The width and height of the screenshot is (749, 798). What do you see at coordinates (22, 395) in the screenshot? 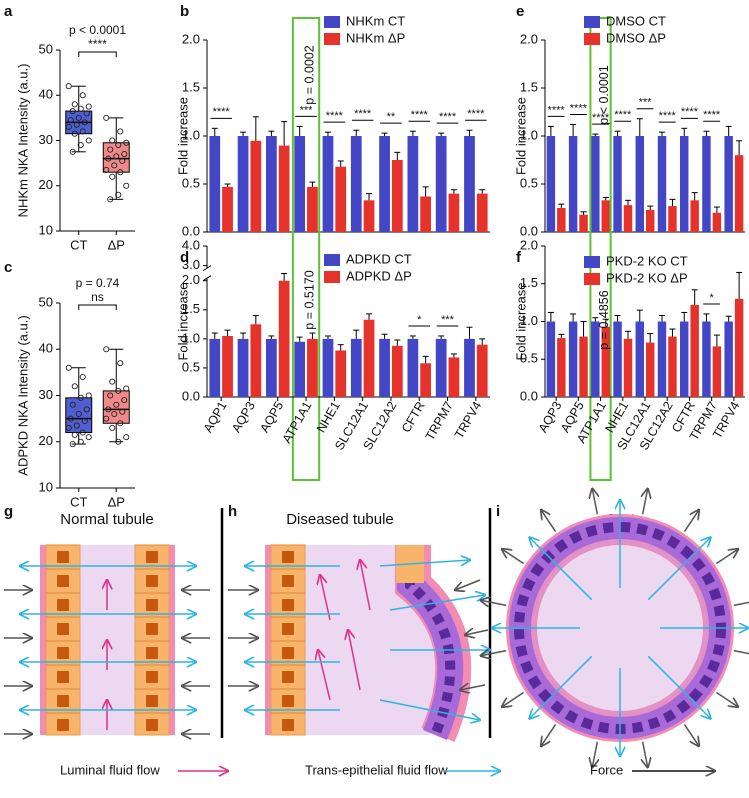
I see `y-axis-label: ADPKD NKA Intensity (a.u.)` at bounding box center [22, 395].